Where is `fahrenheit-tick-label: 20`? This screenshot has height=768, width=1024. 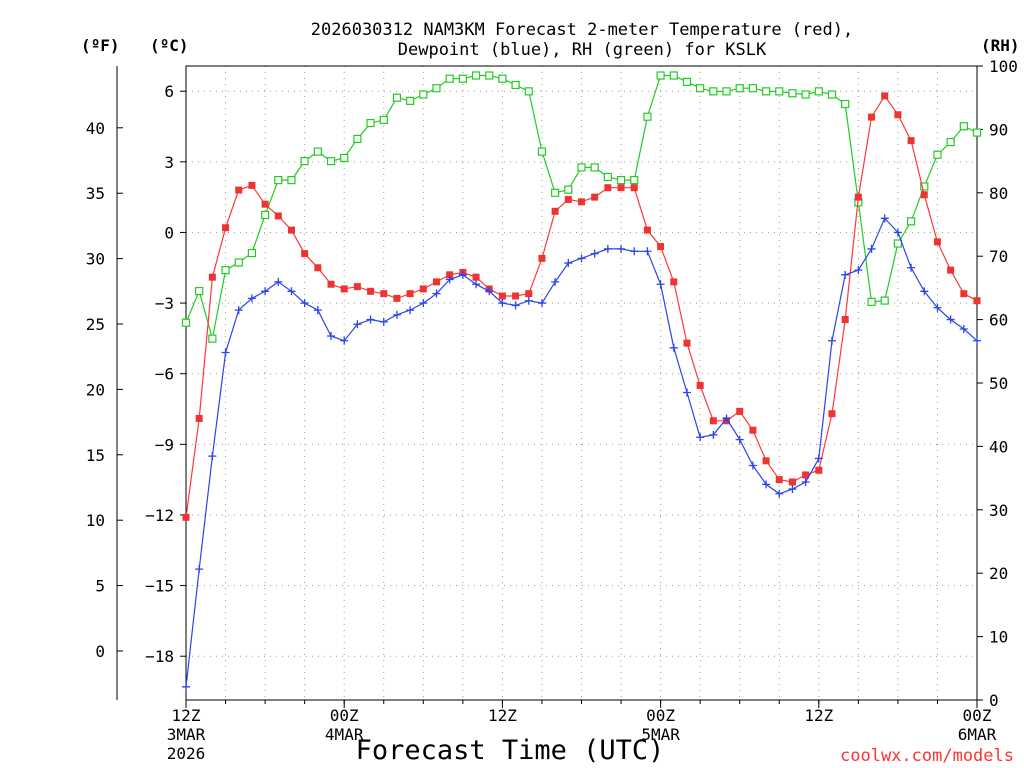
fahrenheit-tick-label: 20 is located at coordinates (95, 389).